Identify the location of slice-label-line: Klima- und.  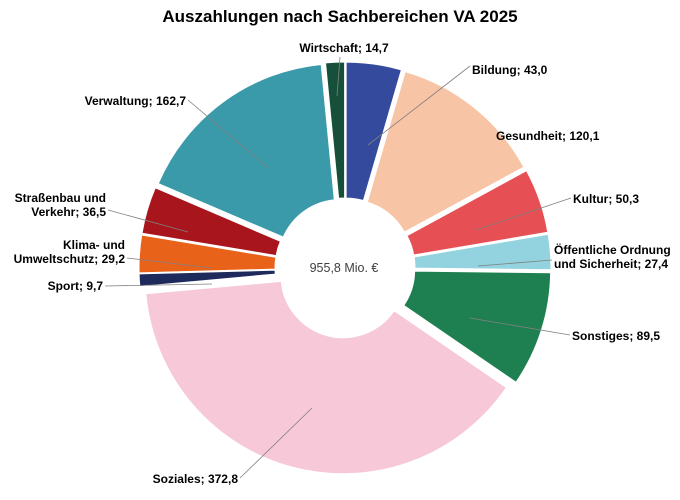
(94, 245).